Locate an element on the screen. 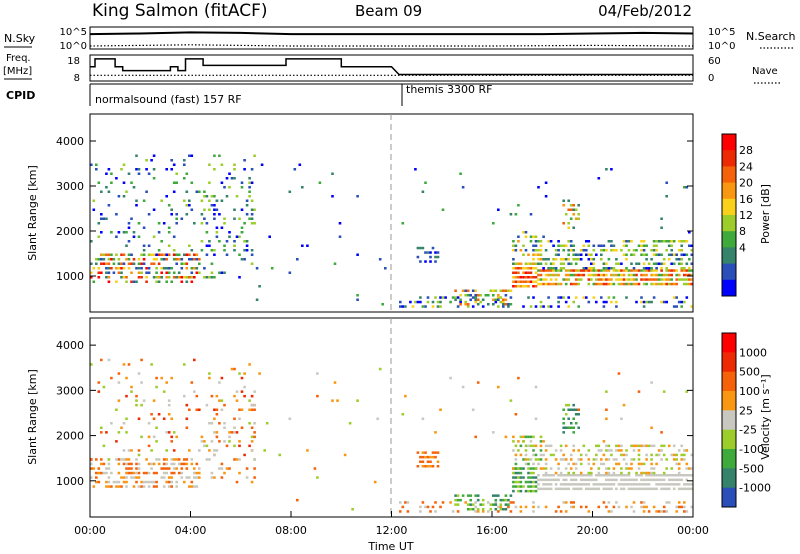  velocity-ytick-label: 4000 is located at coordinates (70, 345).